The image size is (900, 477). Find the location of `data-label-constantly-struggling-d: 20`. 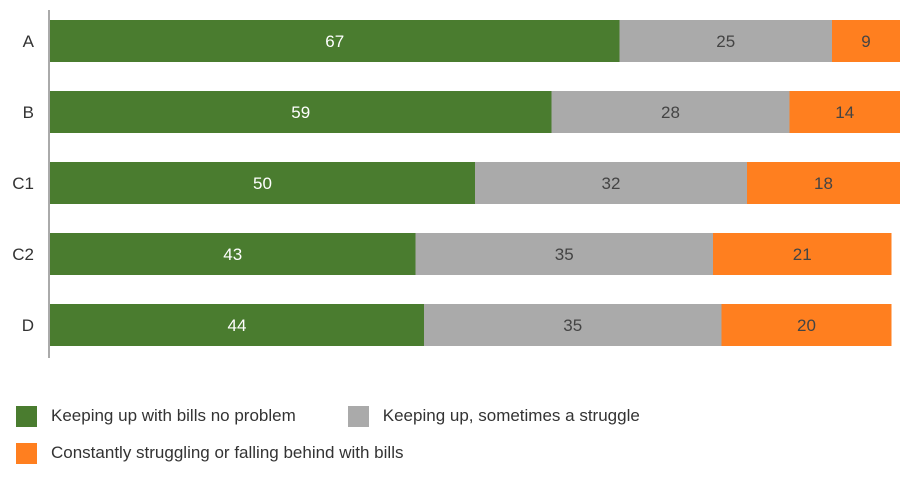

data-label-constantly-struggling-d: 20 is located at coordinates (806, 325).